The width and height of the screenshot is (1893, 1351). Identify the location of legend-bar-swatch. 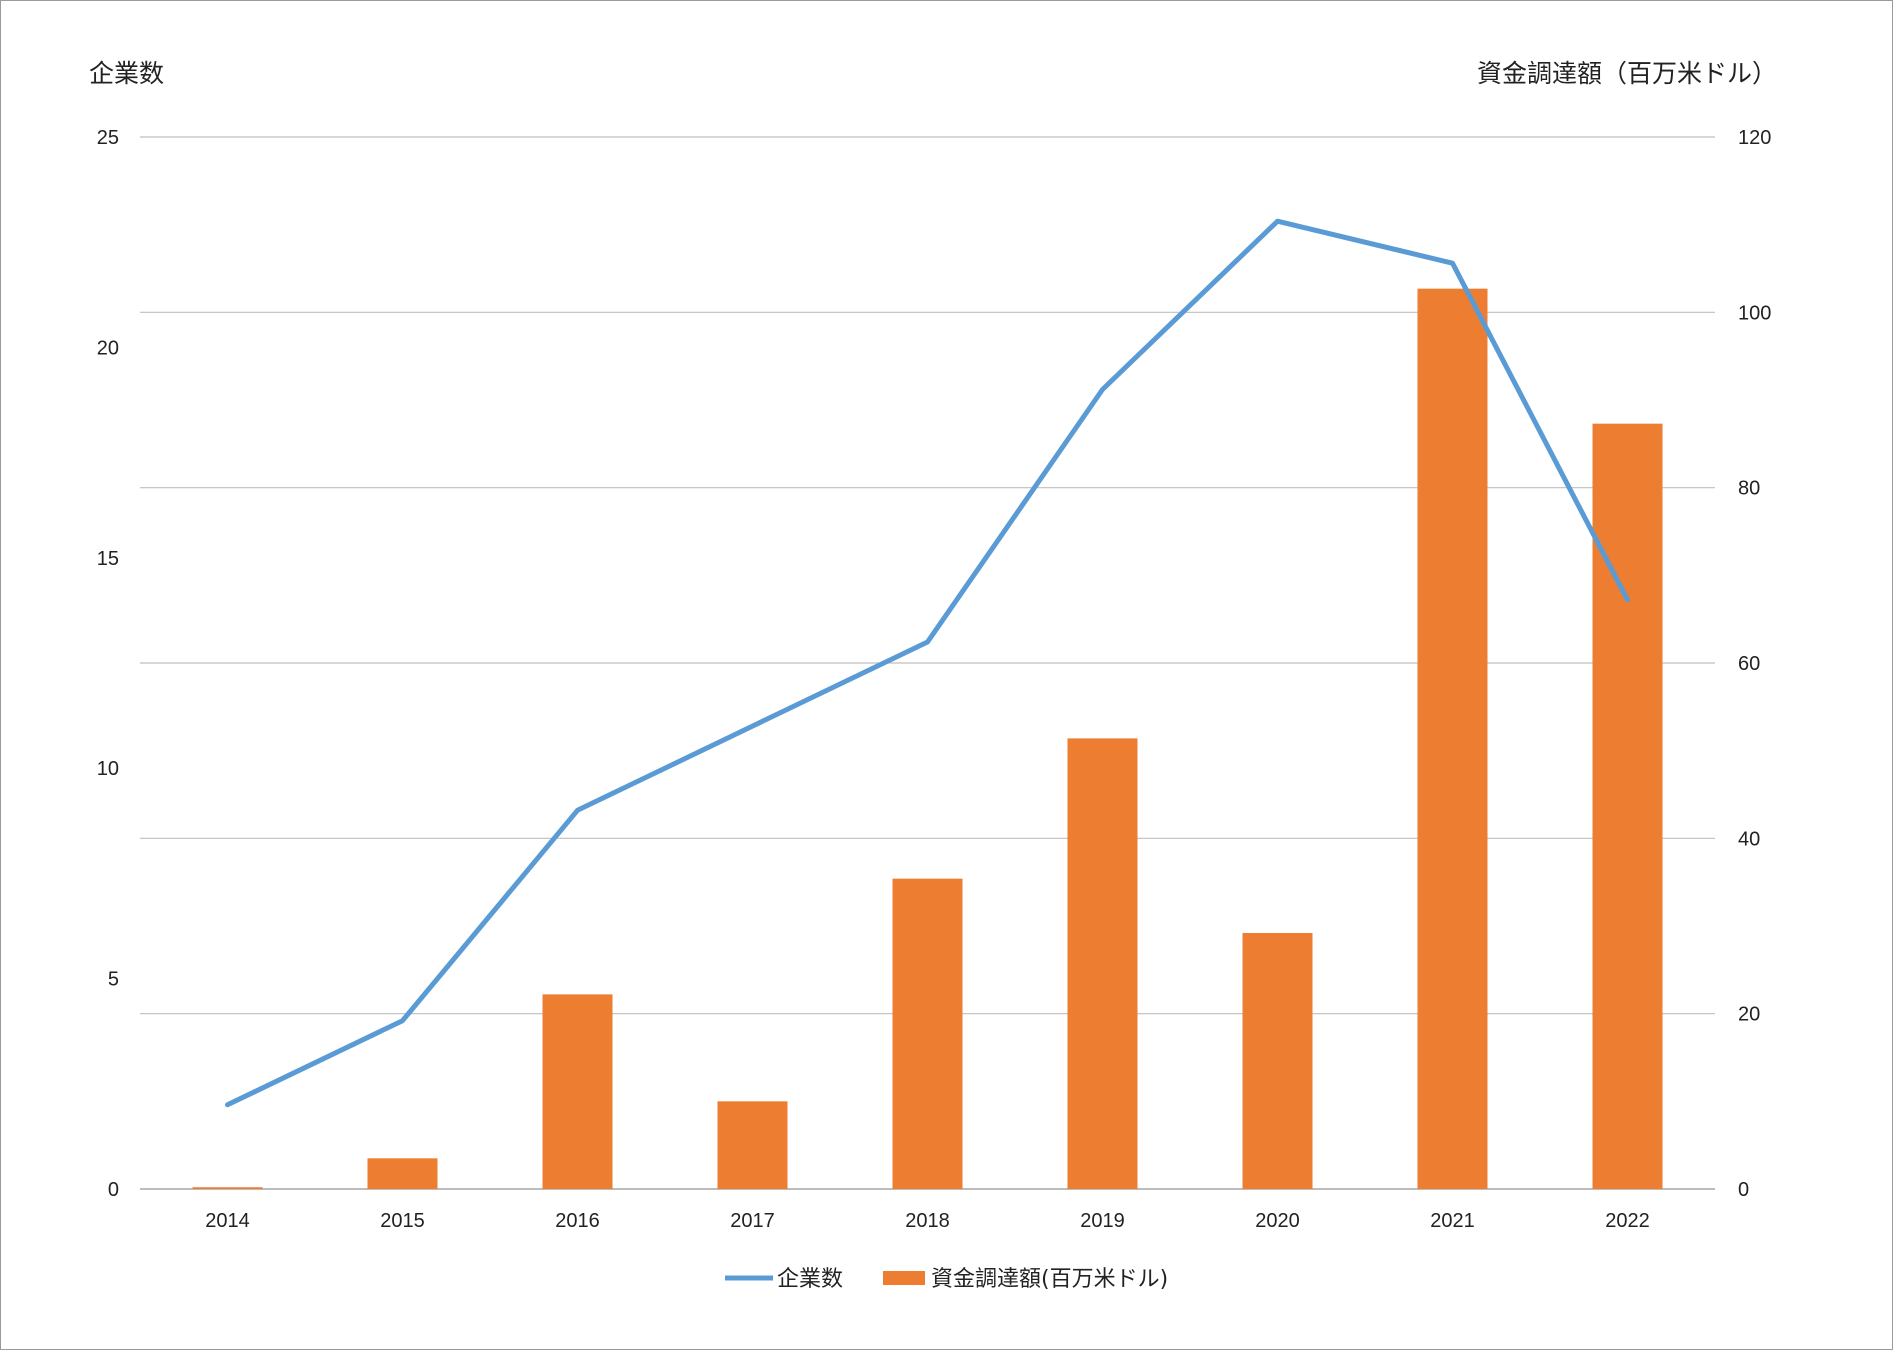
(904, 1278).